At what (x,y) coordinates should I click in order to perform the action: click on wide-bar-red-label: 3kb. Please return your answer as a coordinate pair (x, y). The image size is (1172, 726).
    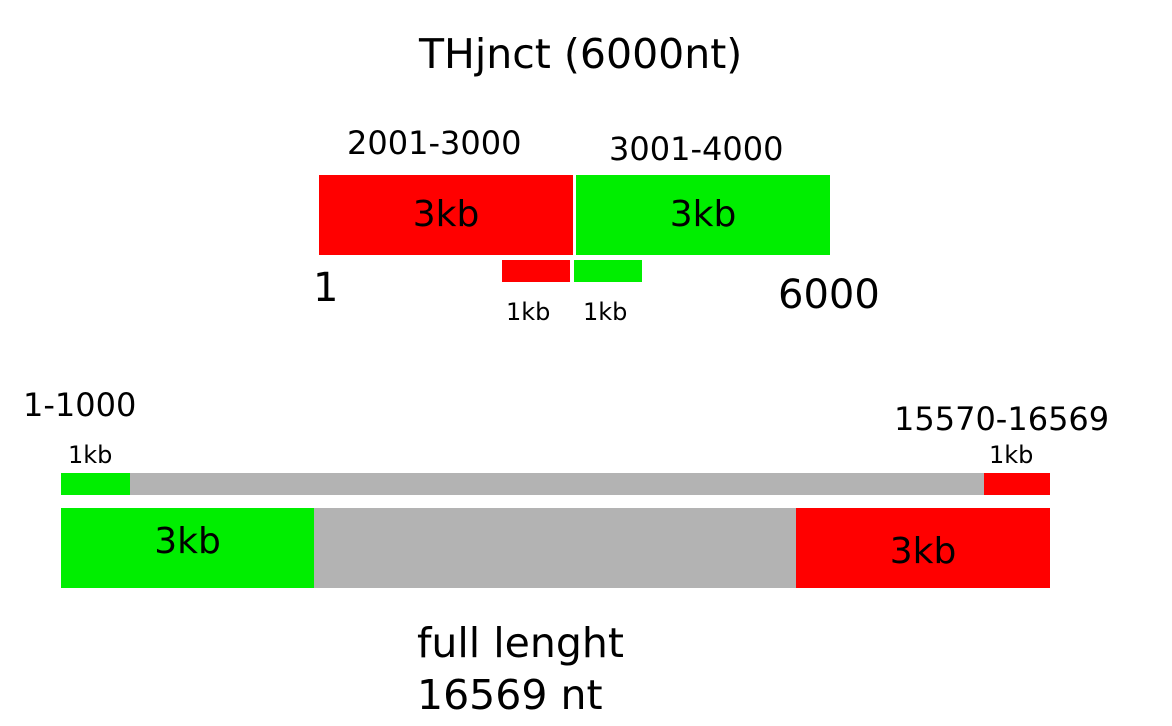
    Looking at the image, I should click on (923, 551).